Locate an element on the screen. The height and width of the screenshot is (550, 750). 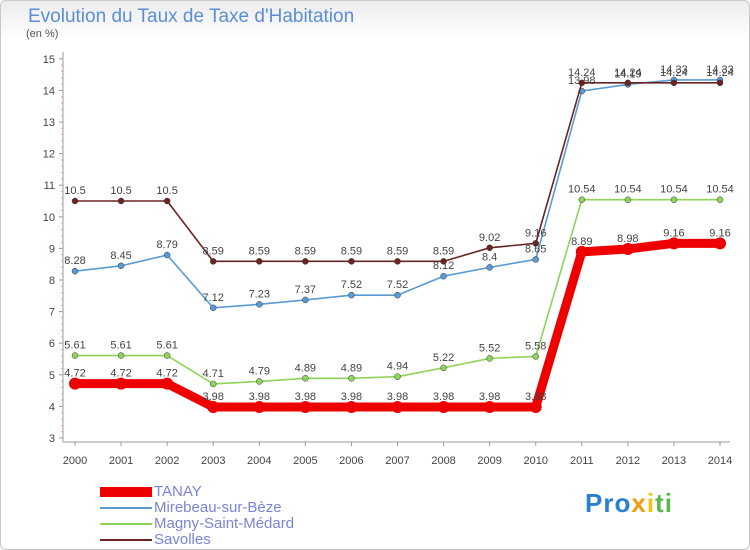
data-label: 8.79 is located at coordinates (166, 245).